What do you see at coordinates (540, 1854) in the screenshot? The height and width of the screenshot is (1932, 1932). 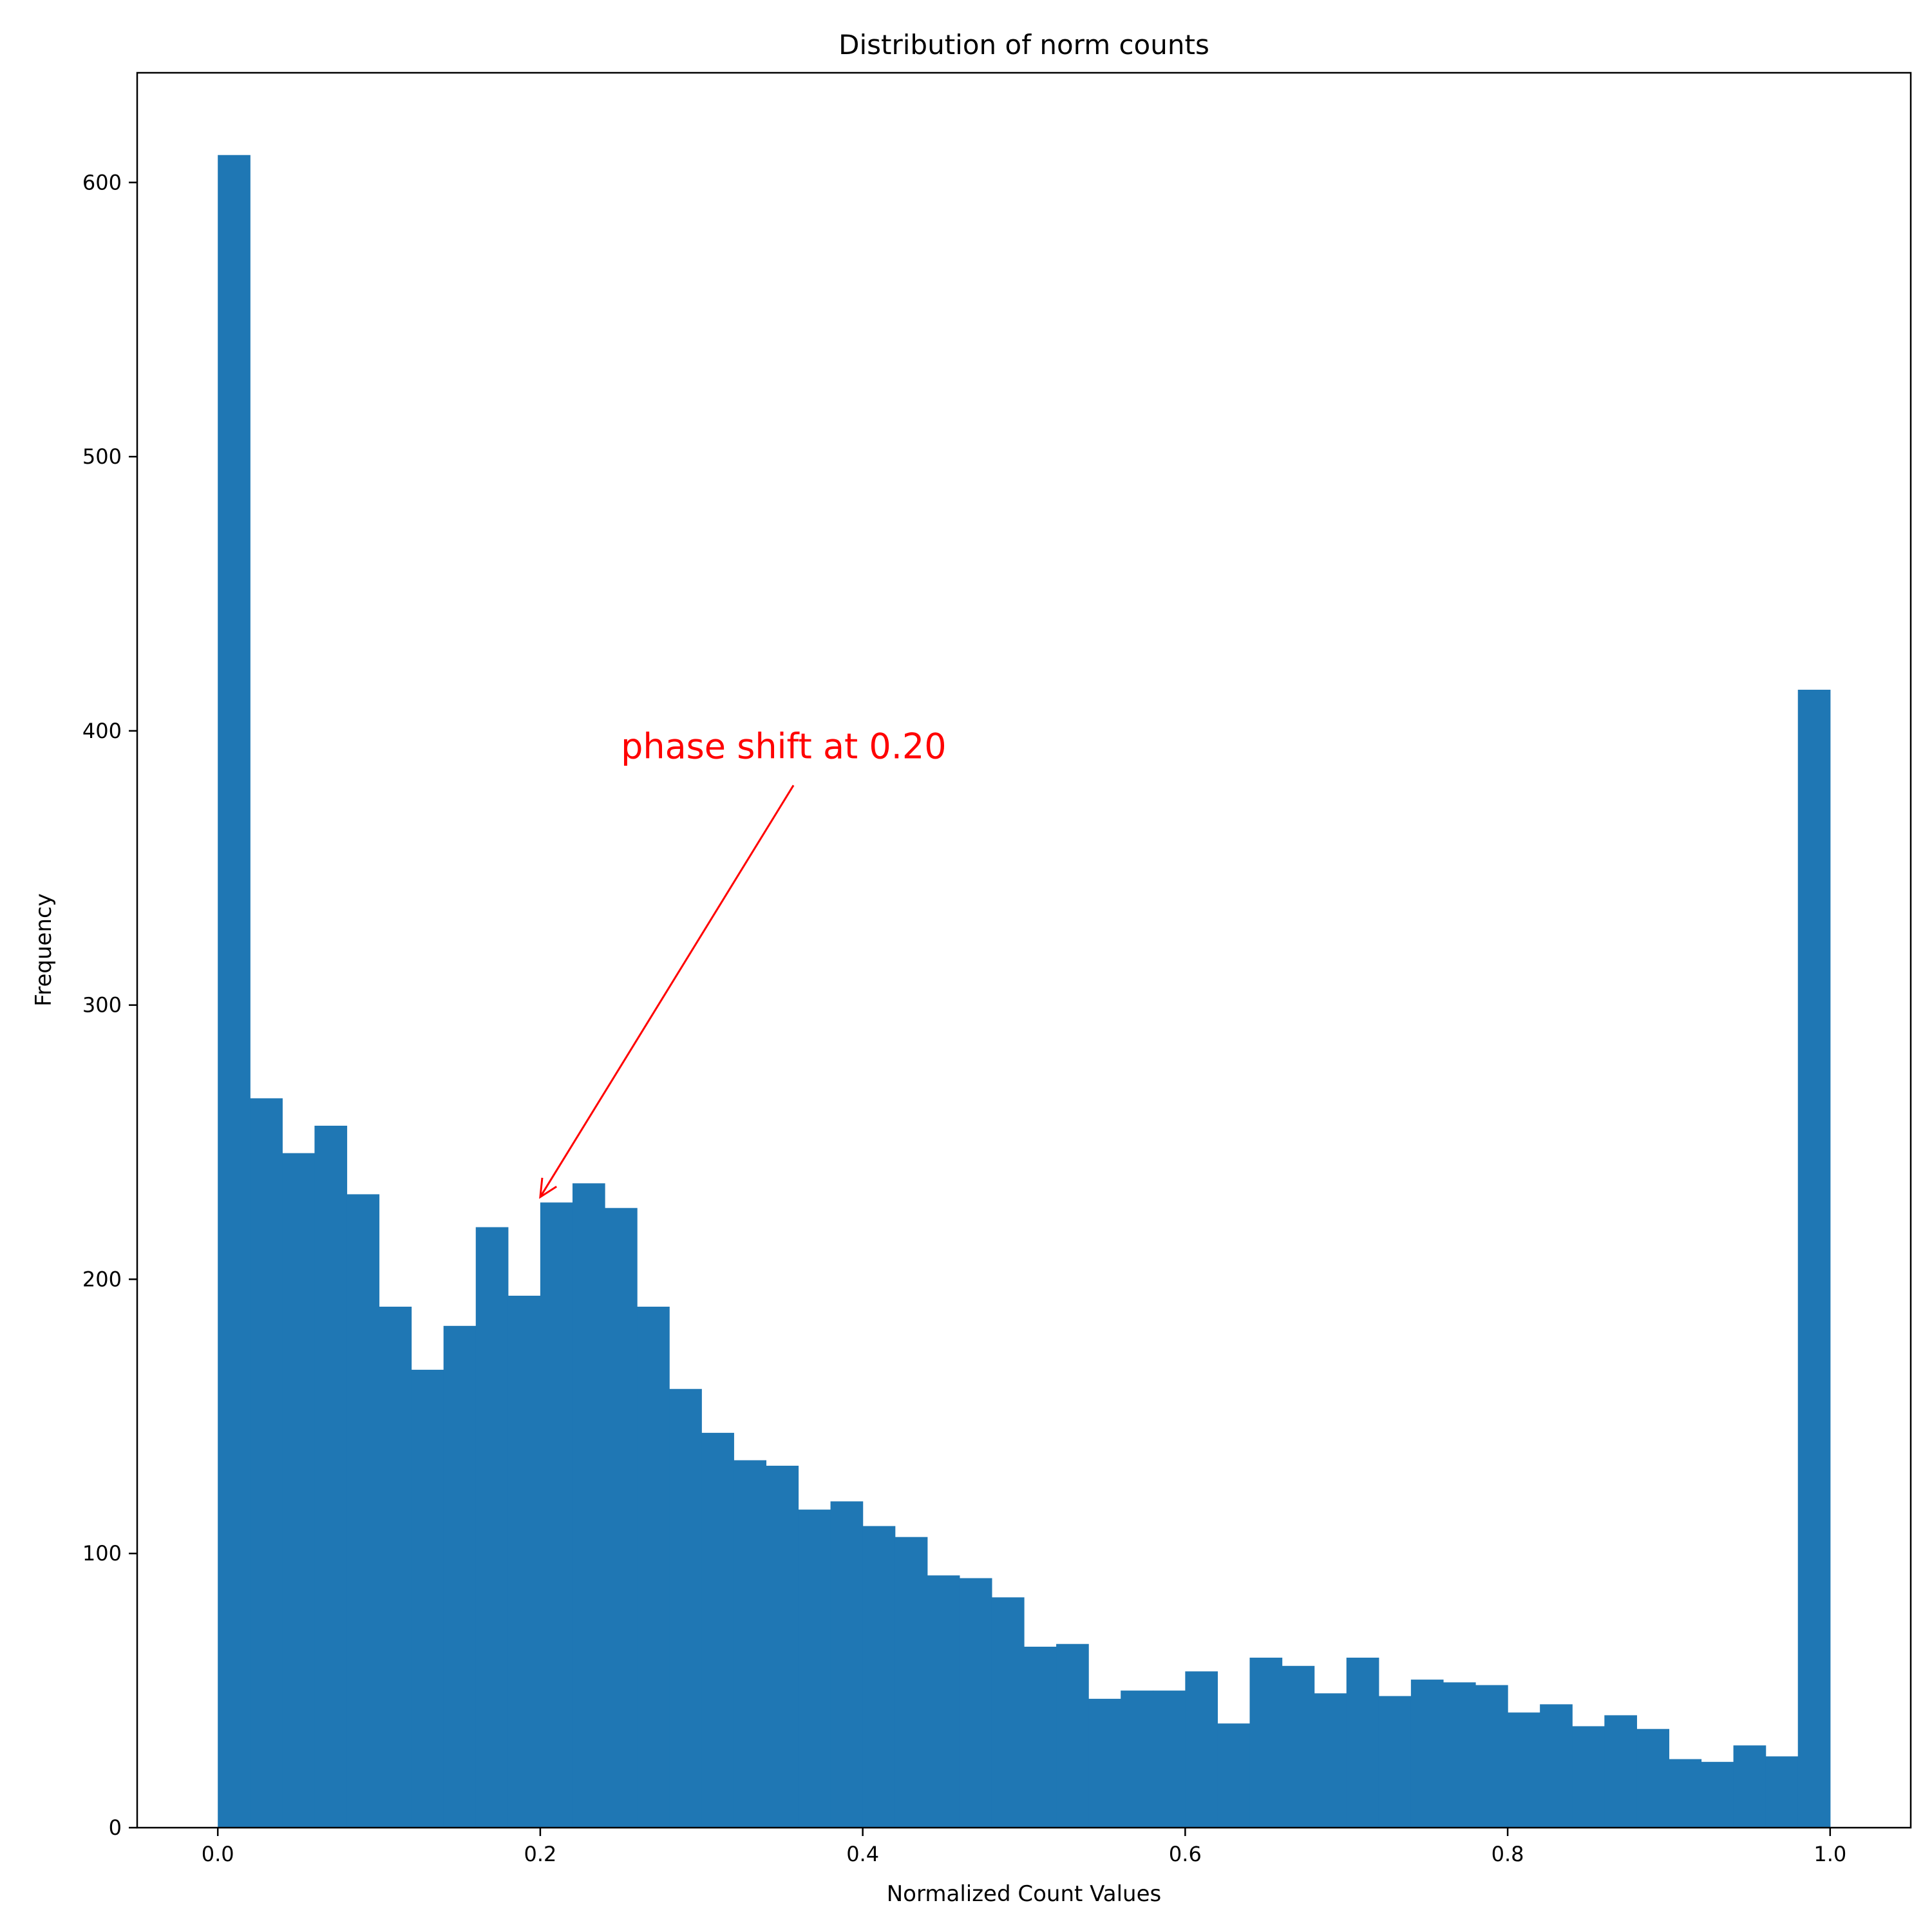 I see `x-tick-label: 0.2` at bounding box center [540, 1854].